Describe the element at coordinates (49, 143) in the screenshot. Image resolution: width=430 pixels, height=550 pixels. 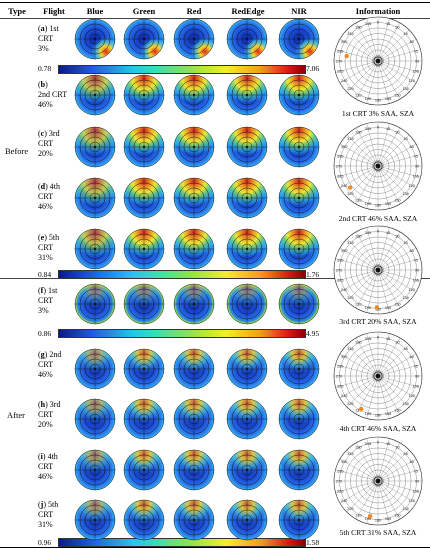
I see `flight-label-c: (c) 3rd CRT 20%` at that location.